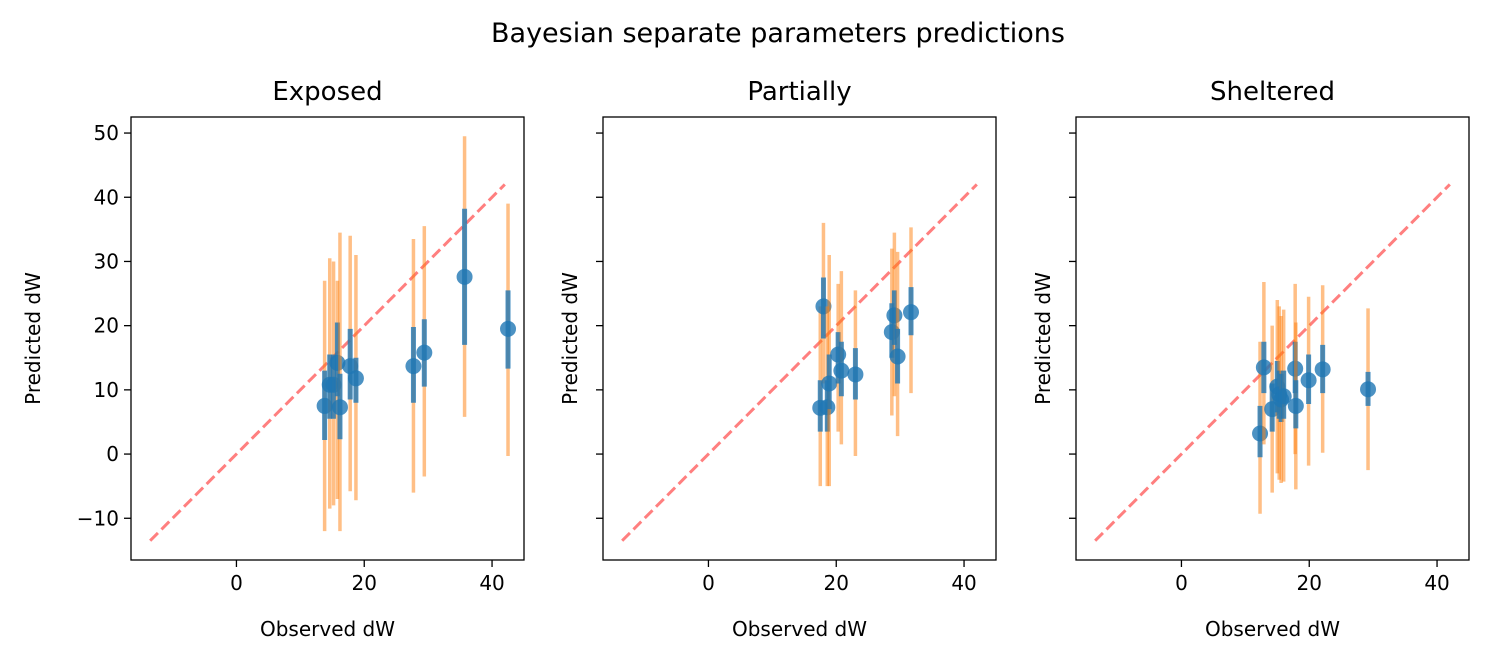 Image resolution: width=1488 pixels, height=661 pixels. Describe the element at coordinates (106, 326) in the screenshot. I see `y-tick-label: 20` at that location.